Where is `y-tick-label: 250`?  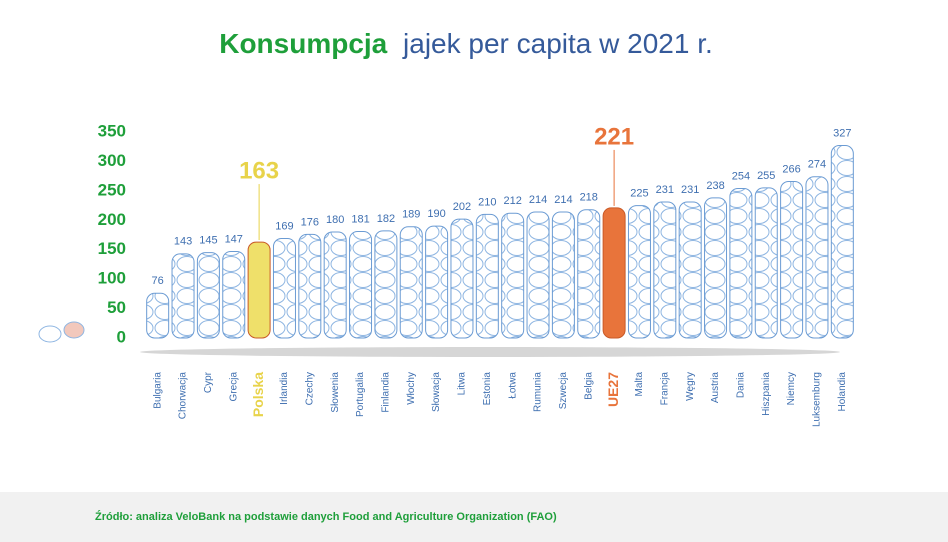 y-tick-label: 250 is located at coordinates (112, 189).